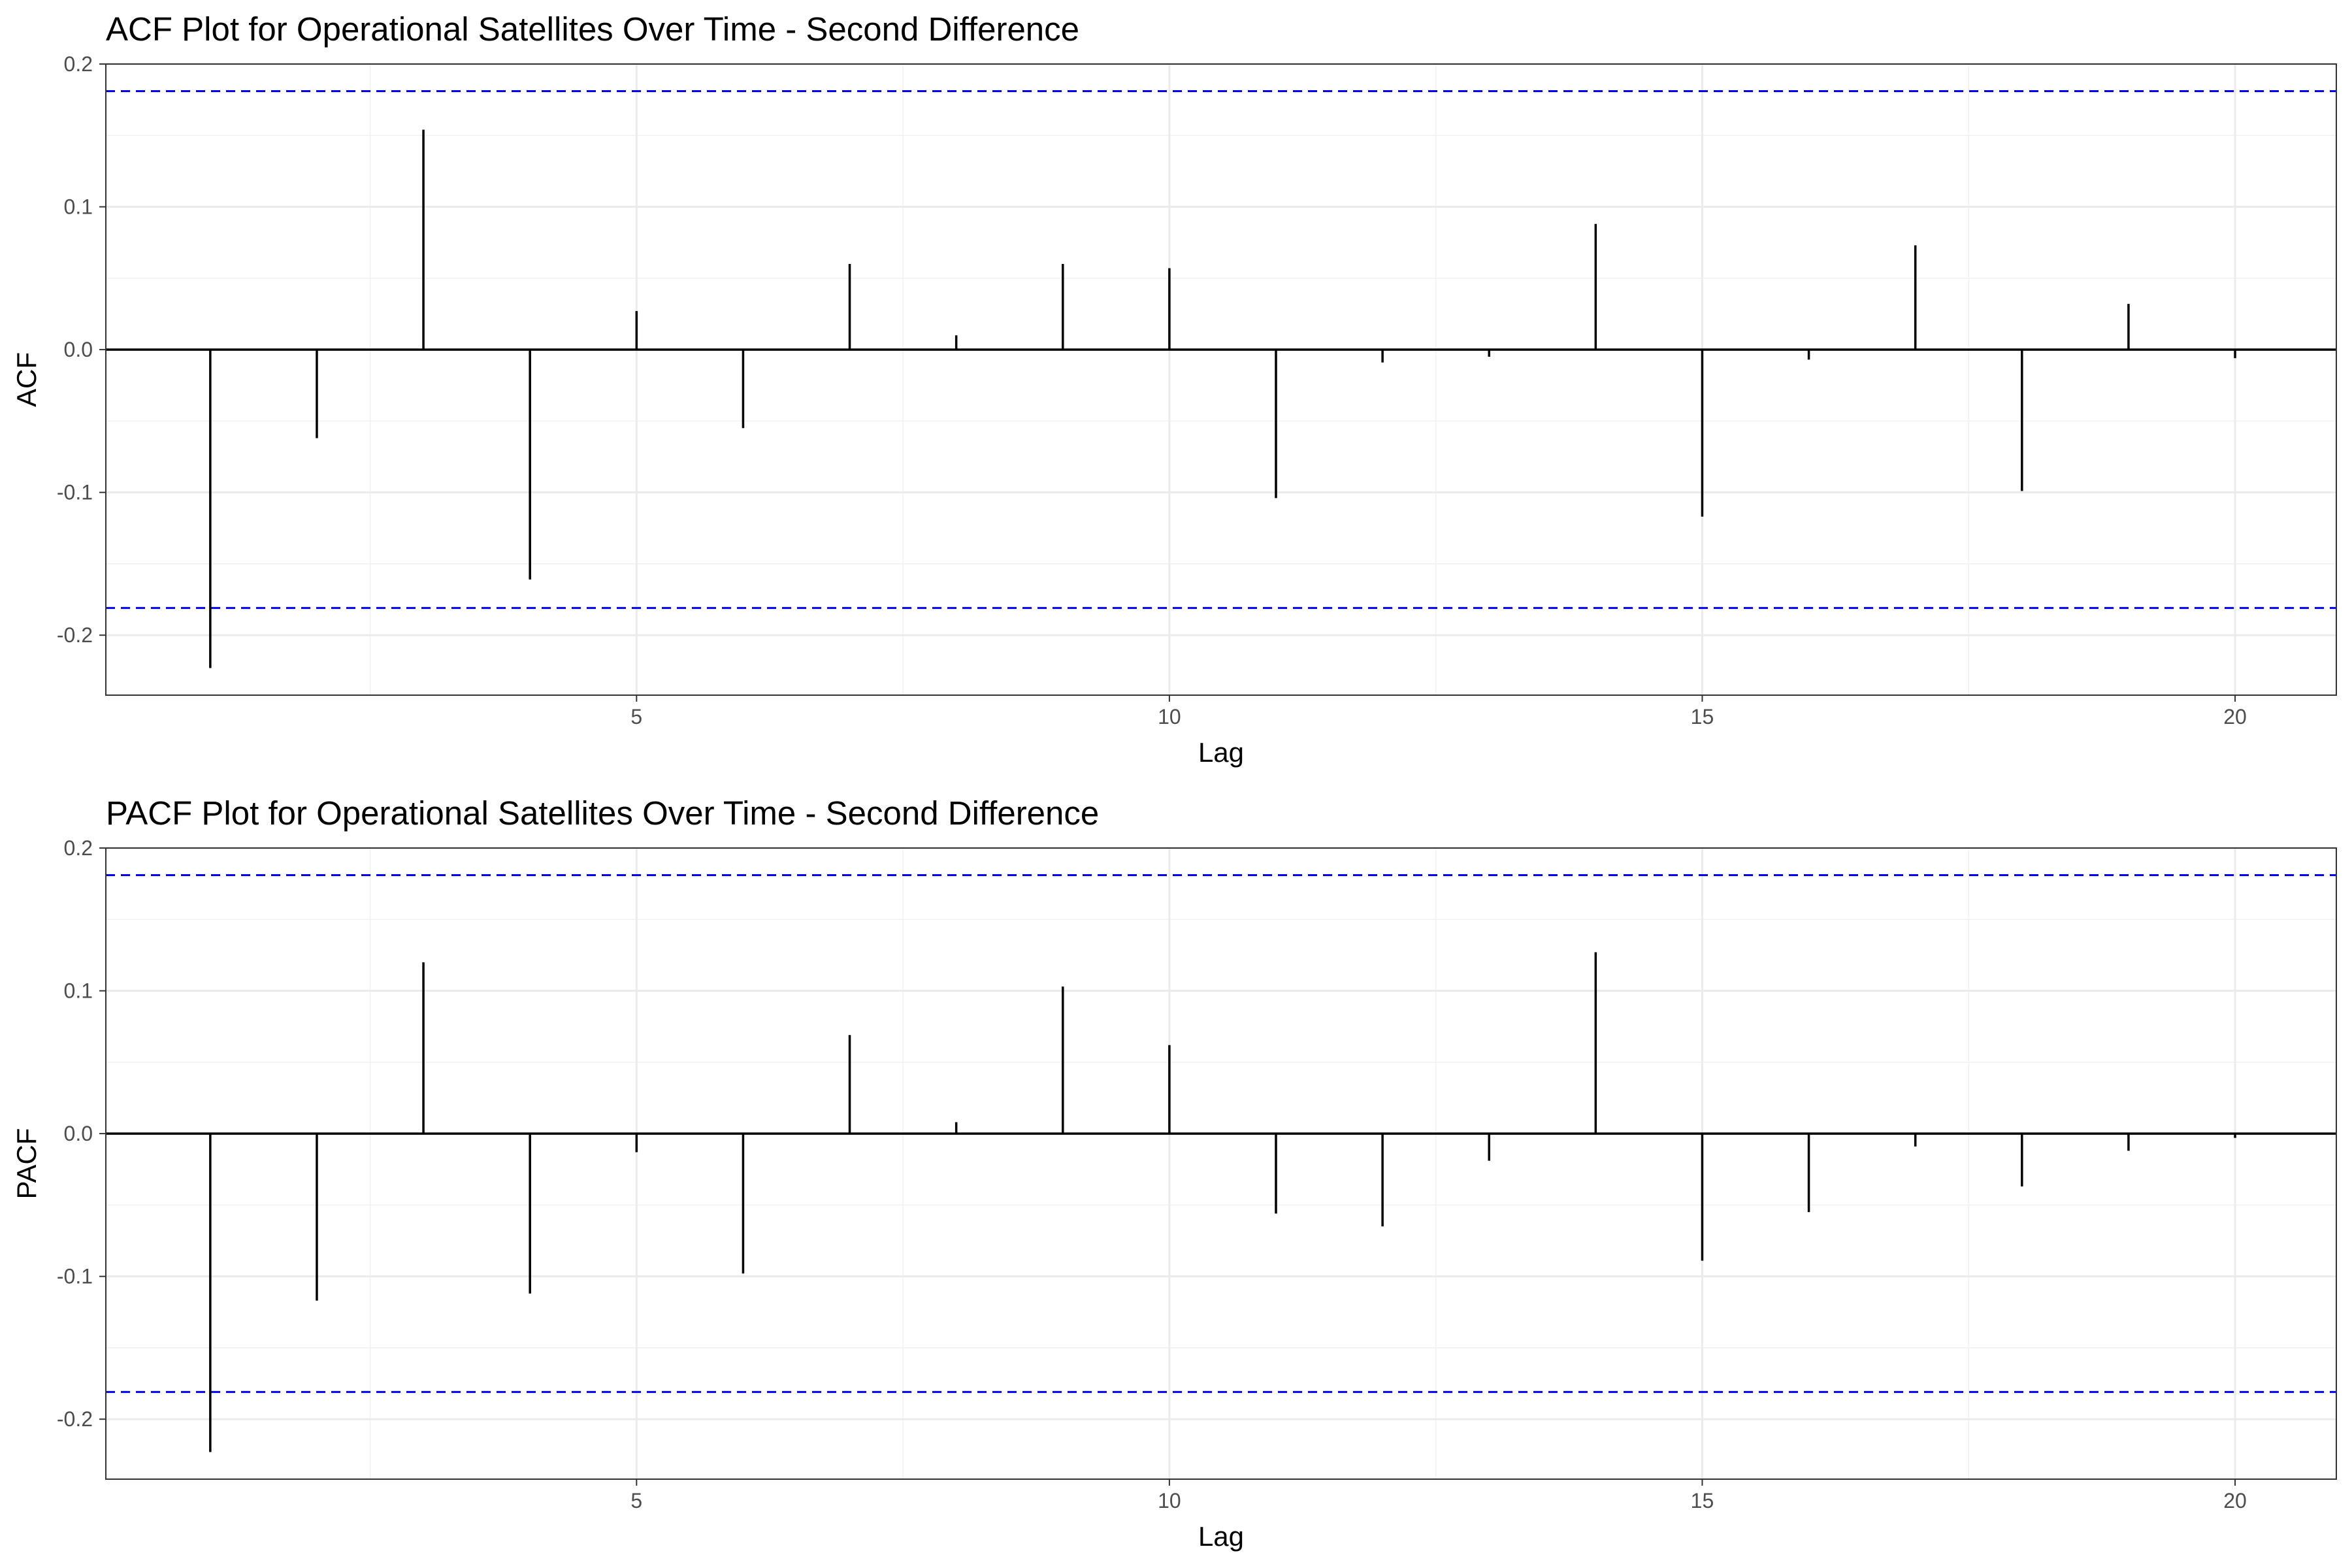  Describe the element at coordinates (75, 492) in the screenshot. I see `acf-y-tick-label: -0.1` at that location.